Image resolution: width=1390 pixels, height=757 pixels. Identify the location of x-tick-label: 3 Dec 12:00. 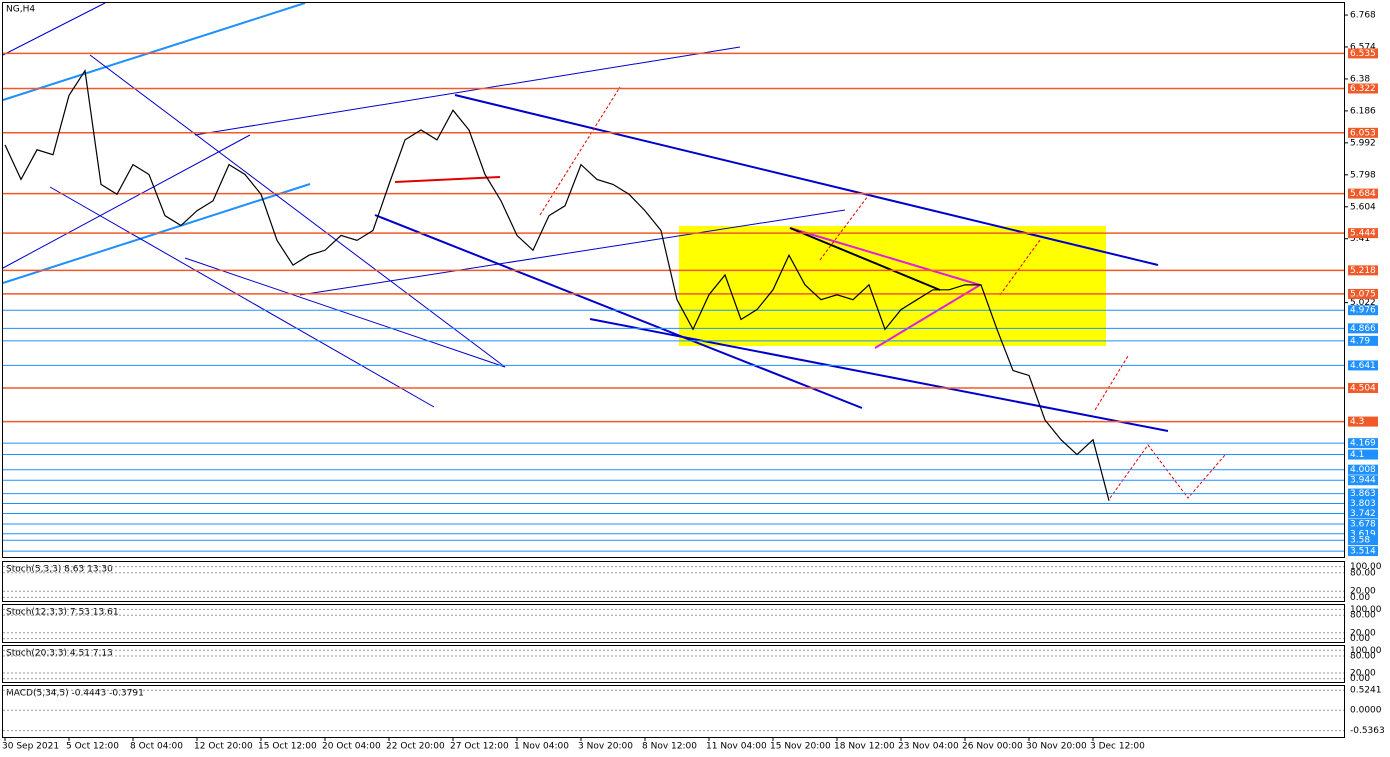
(1117, 747).